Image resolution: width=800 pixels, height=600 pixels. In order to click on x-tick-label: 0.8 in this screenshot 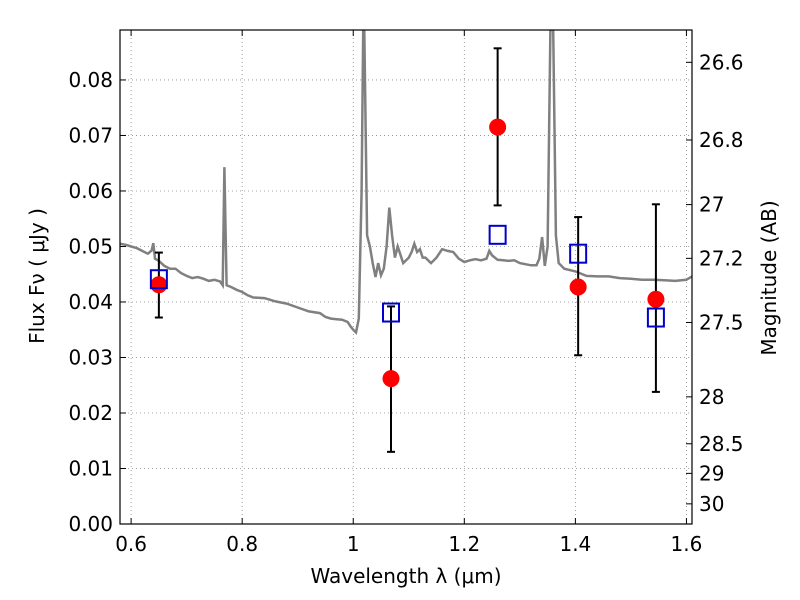, I will do `click(242, 544)`.